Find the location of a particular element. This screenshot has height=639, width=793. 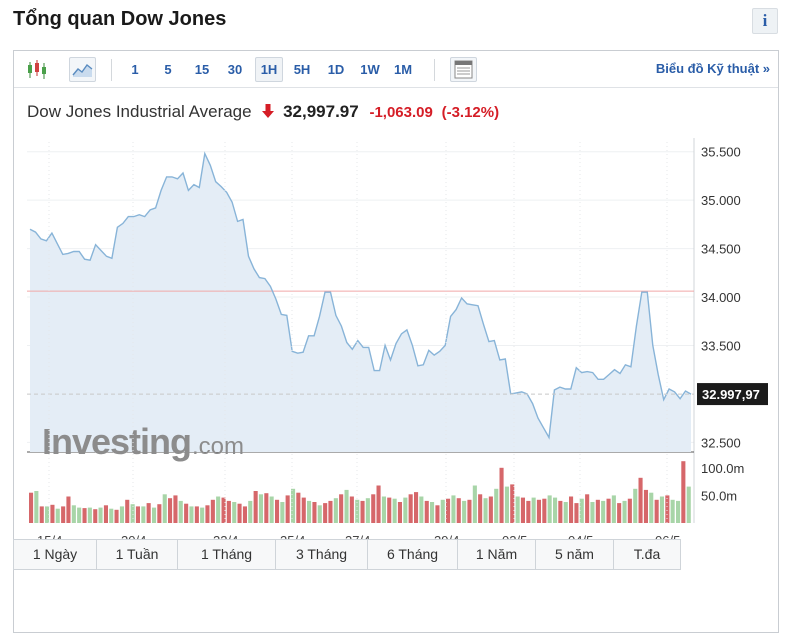

range-3-months: 3 Tháng is located at coordinates (322, 554).